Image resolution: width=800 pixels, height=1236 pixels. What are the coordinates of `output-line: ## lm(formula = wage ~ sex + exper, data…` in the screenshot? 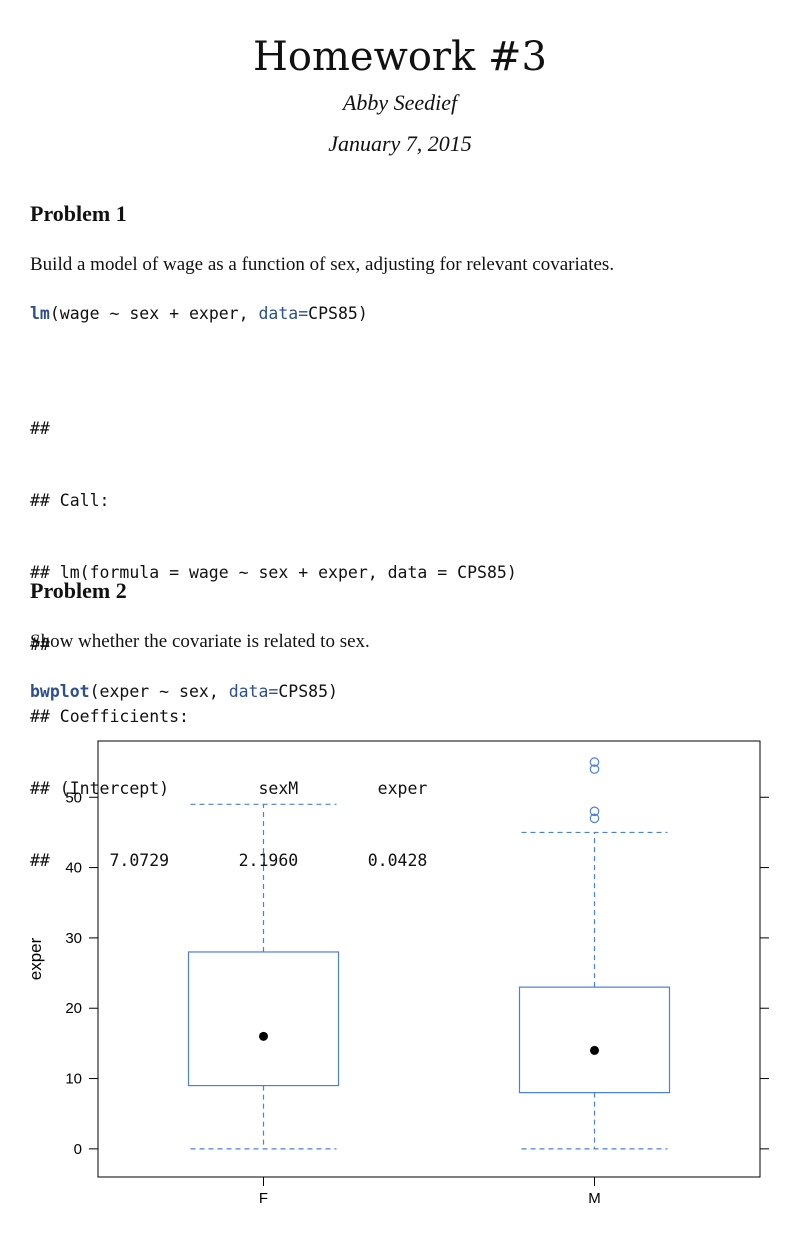 It's located at (273, 572).